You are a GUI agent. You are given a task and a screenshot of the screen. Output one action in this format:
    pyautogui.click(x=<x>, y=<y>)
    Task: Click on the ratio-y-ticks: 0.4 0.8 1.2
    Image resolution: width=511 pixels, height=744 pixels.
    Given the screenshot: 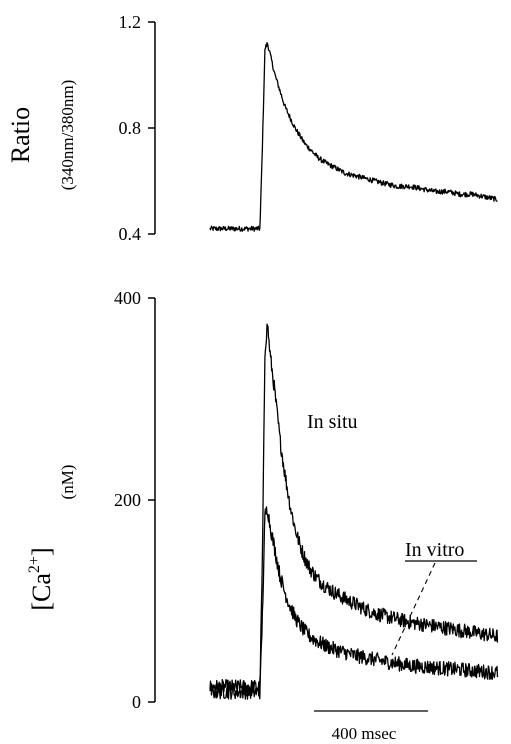 What is the action you would take?
    pyautogui.click(x=137, y=128)
    